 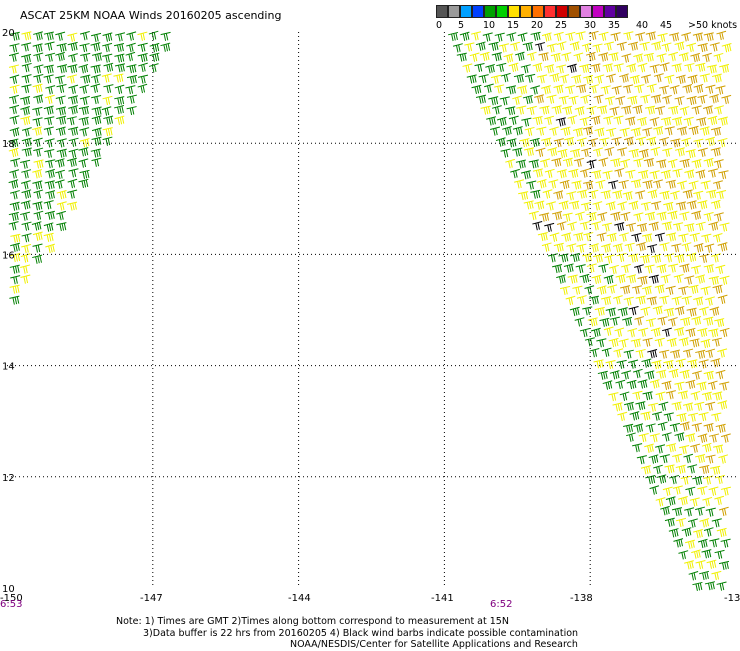 I want to click on longitude-label: -13, so click(x=732, y=598).